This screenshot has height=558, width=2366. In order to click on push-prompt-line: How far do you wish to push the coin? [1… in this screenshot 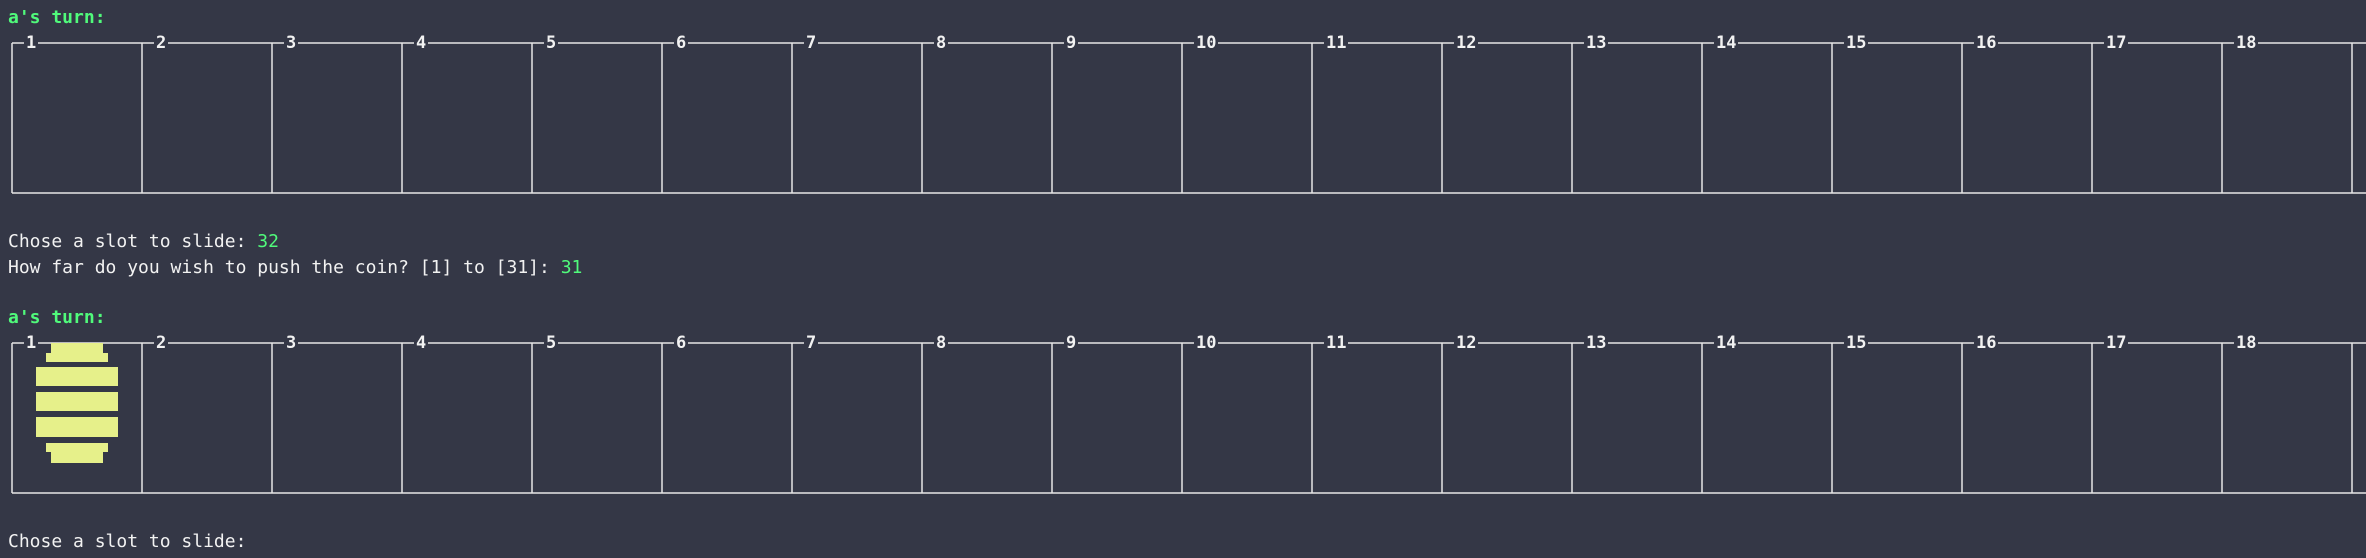, I will do `click(295, 268)`.